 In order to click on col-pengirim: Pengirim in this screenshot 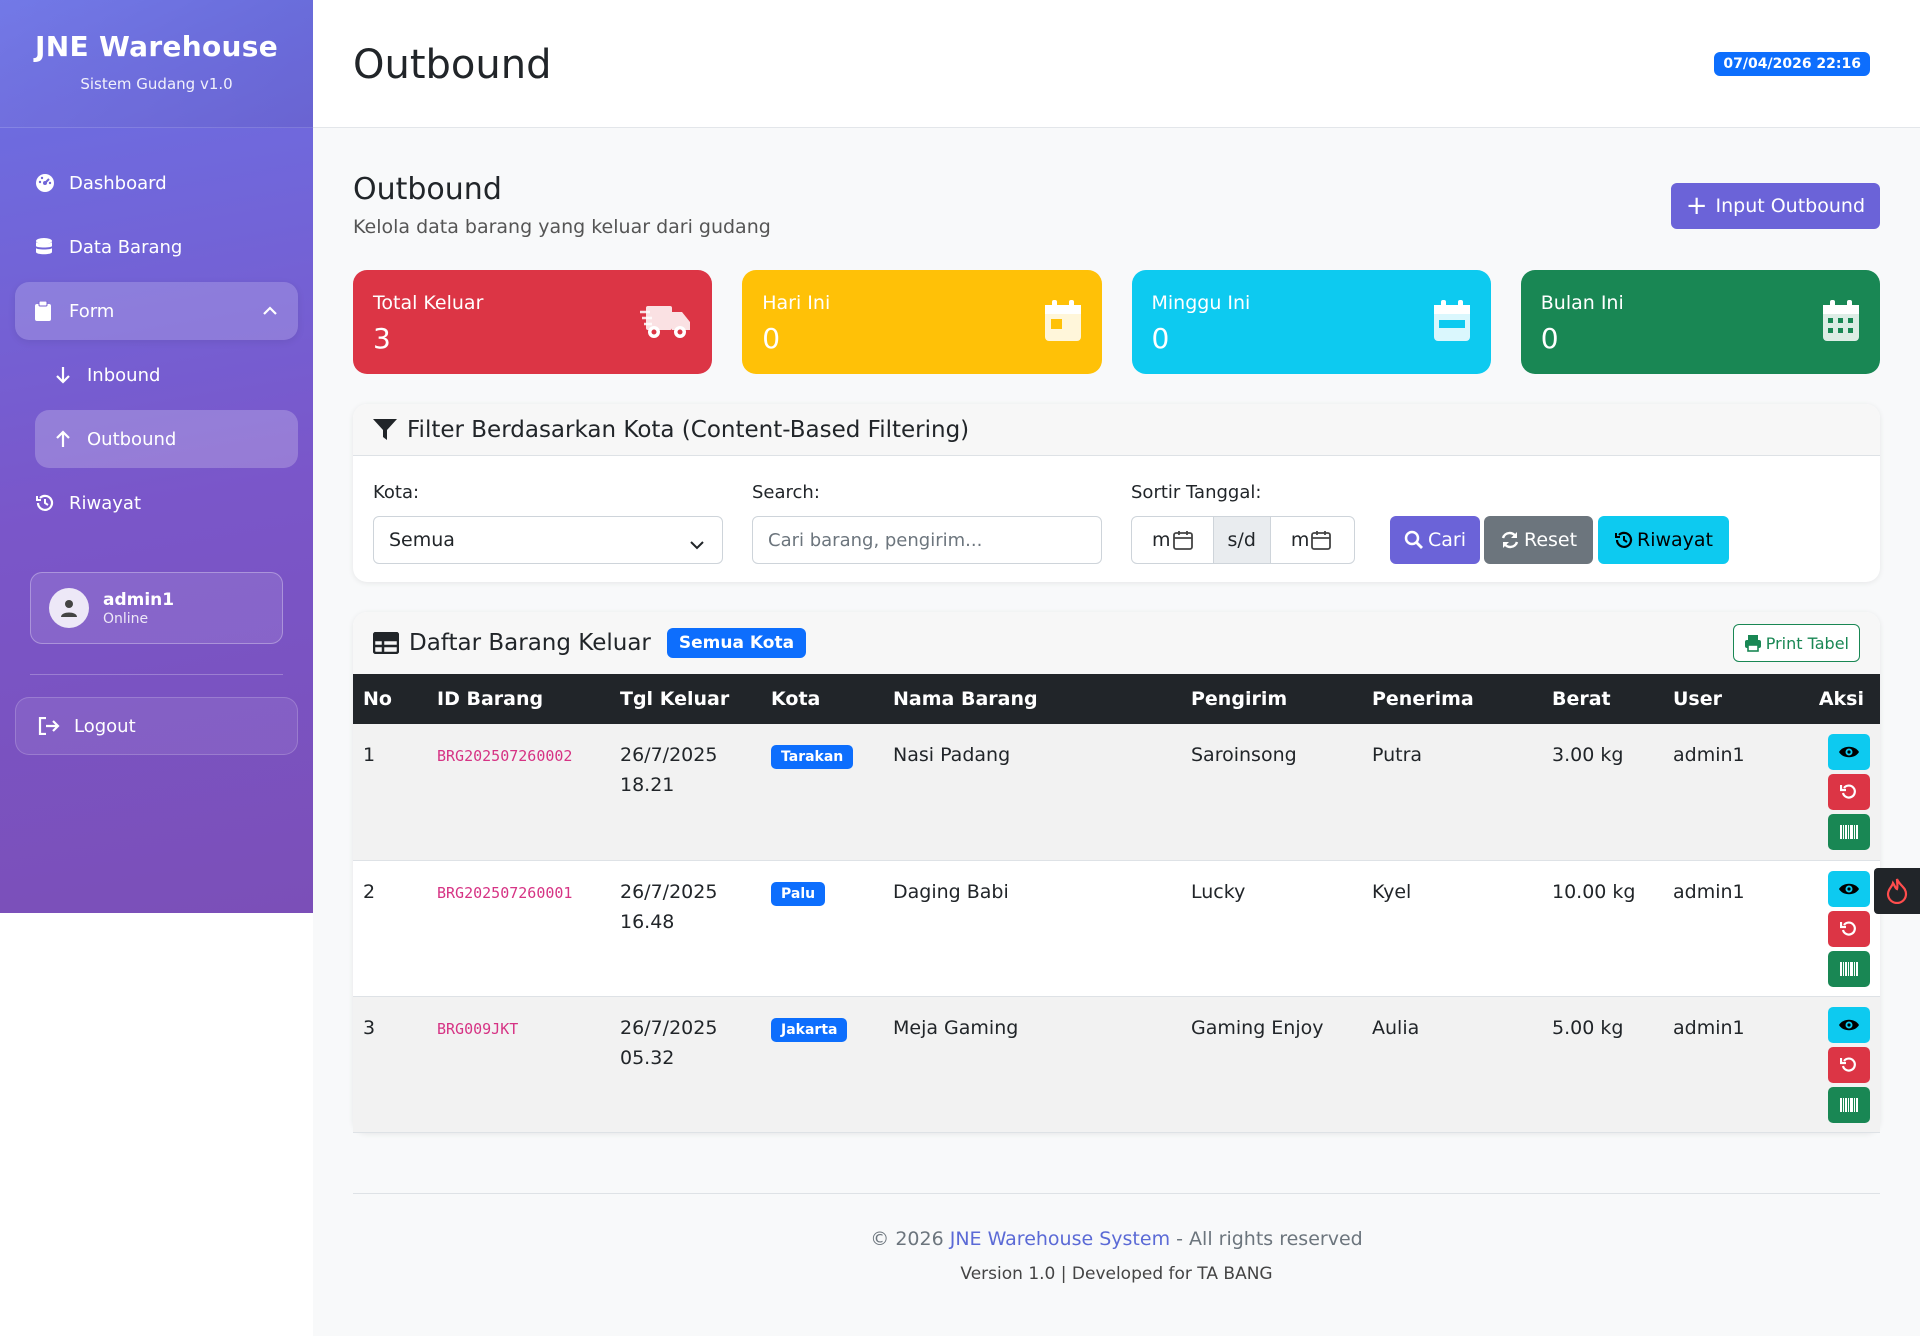, I will do `click(1271, 699)`.